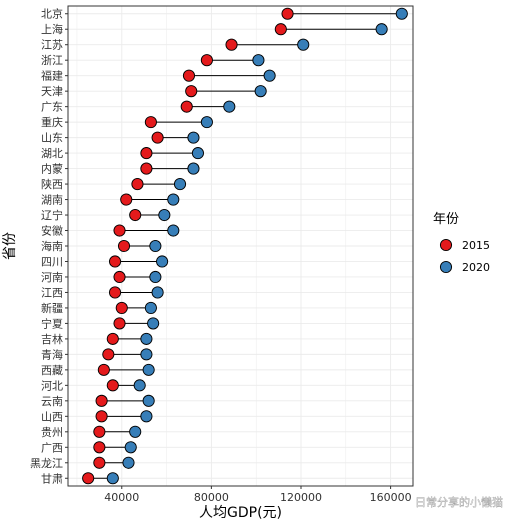 The height and width of the screenshot is (526, 507). What do you see at coordinates (52, 339) in the screenshot?
I see `y-tick-label: 吉林` at bounding box center [52, 339].